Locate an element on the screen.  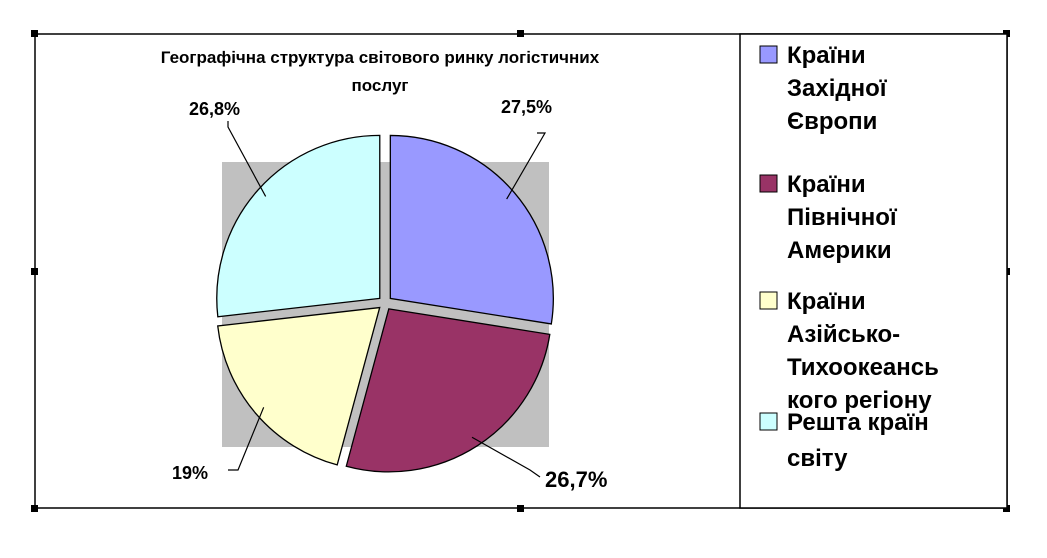
legend-label-rest-of-world-2: світу is located at coordinates (817, 458).